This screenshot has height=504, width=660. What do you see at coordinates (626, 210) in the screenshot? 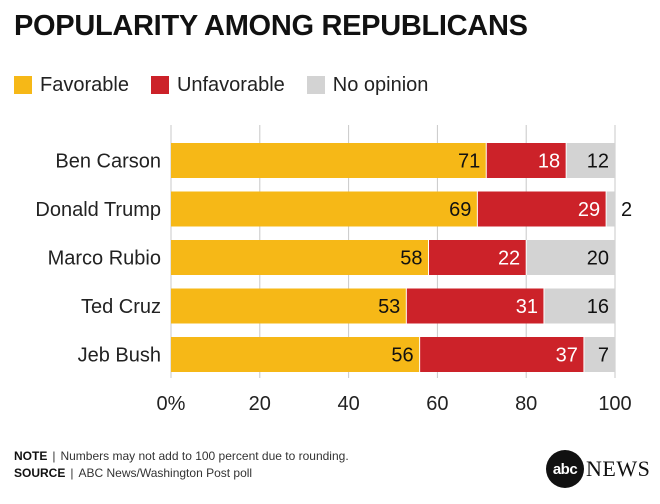
I see `data-label: 2` at bounding box center [626, 210].